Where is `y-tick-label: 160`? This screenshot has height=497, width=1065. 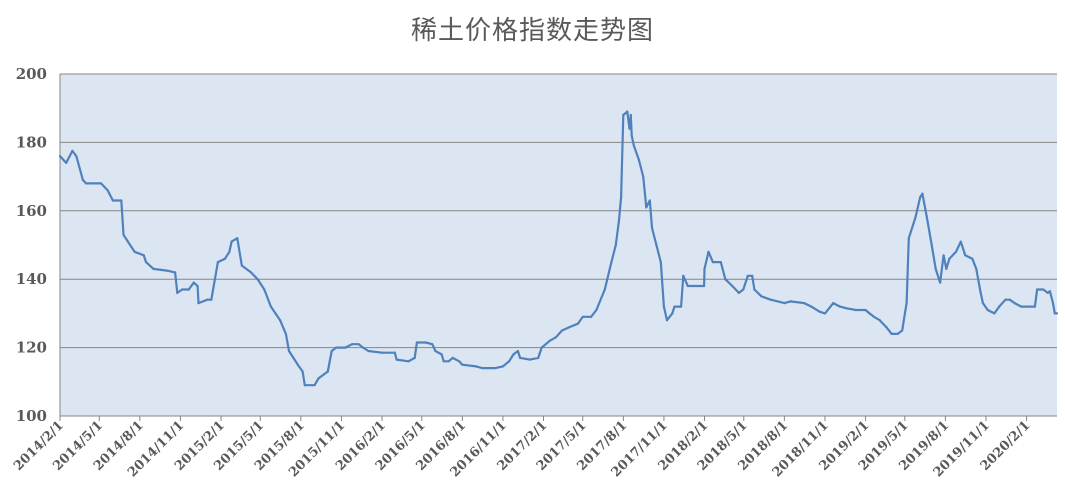 y-tick-label: 160 is located at coordinates (31, 211).